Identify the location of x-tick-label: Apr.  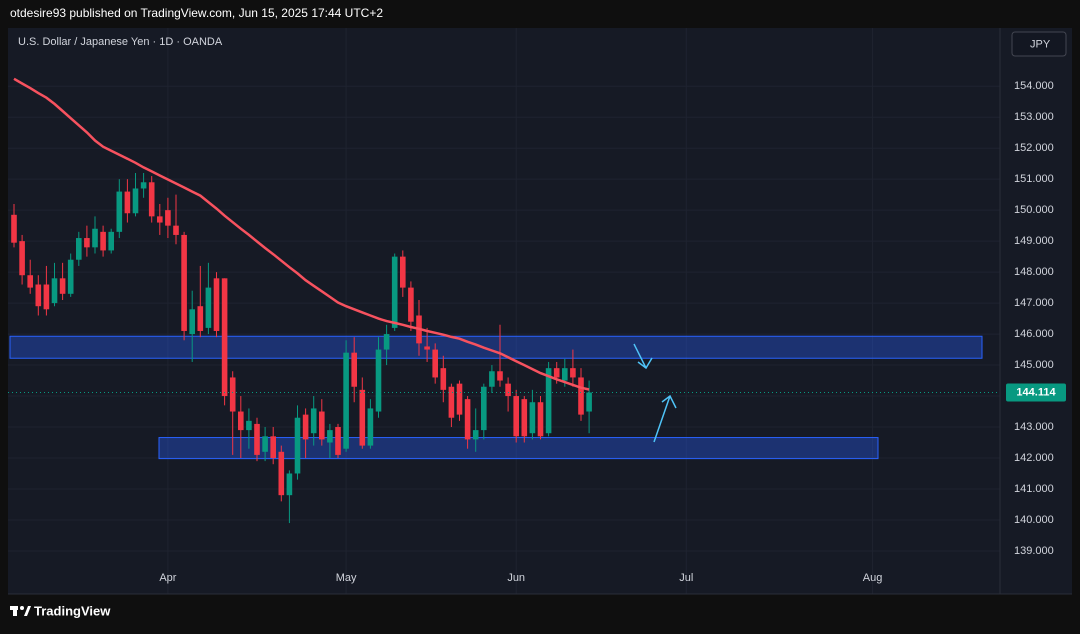
(167, 578).